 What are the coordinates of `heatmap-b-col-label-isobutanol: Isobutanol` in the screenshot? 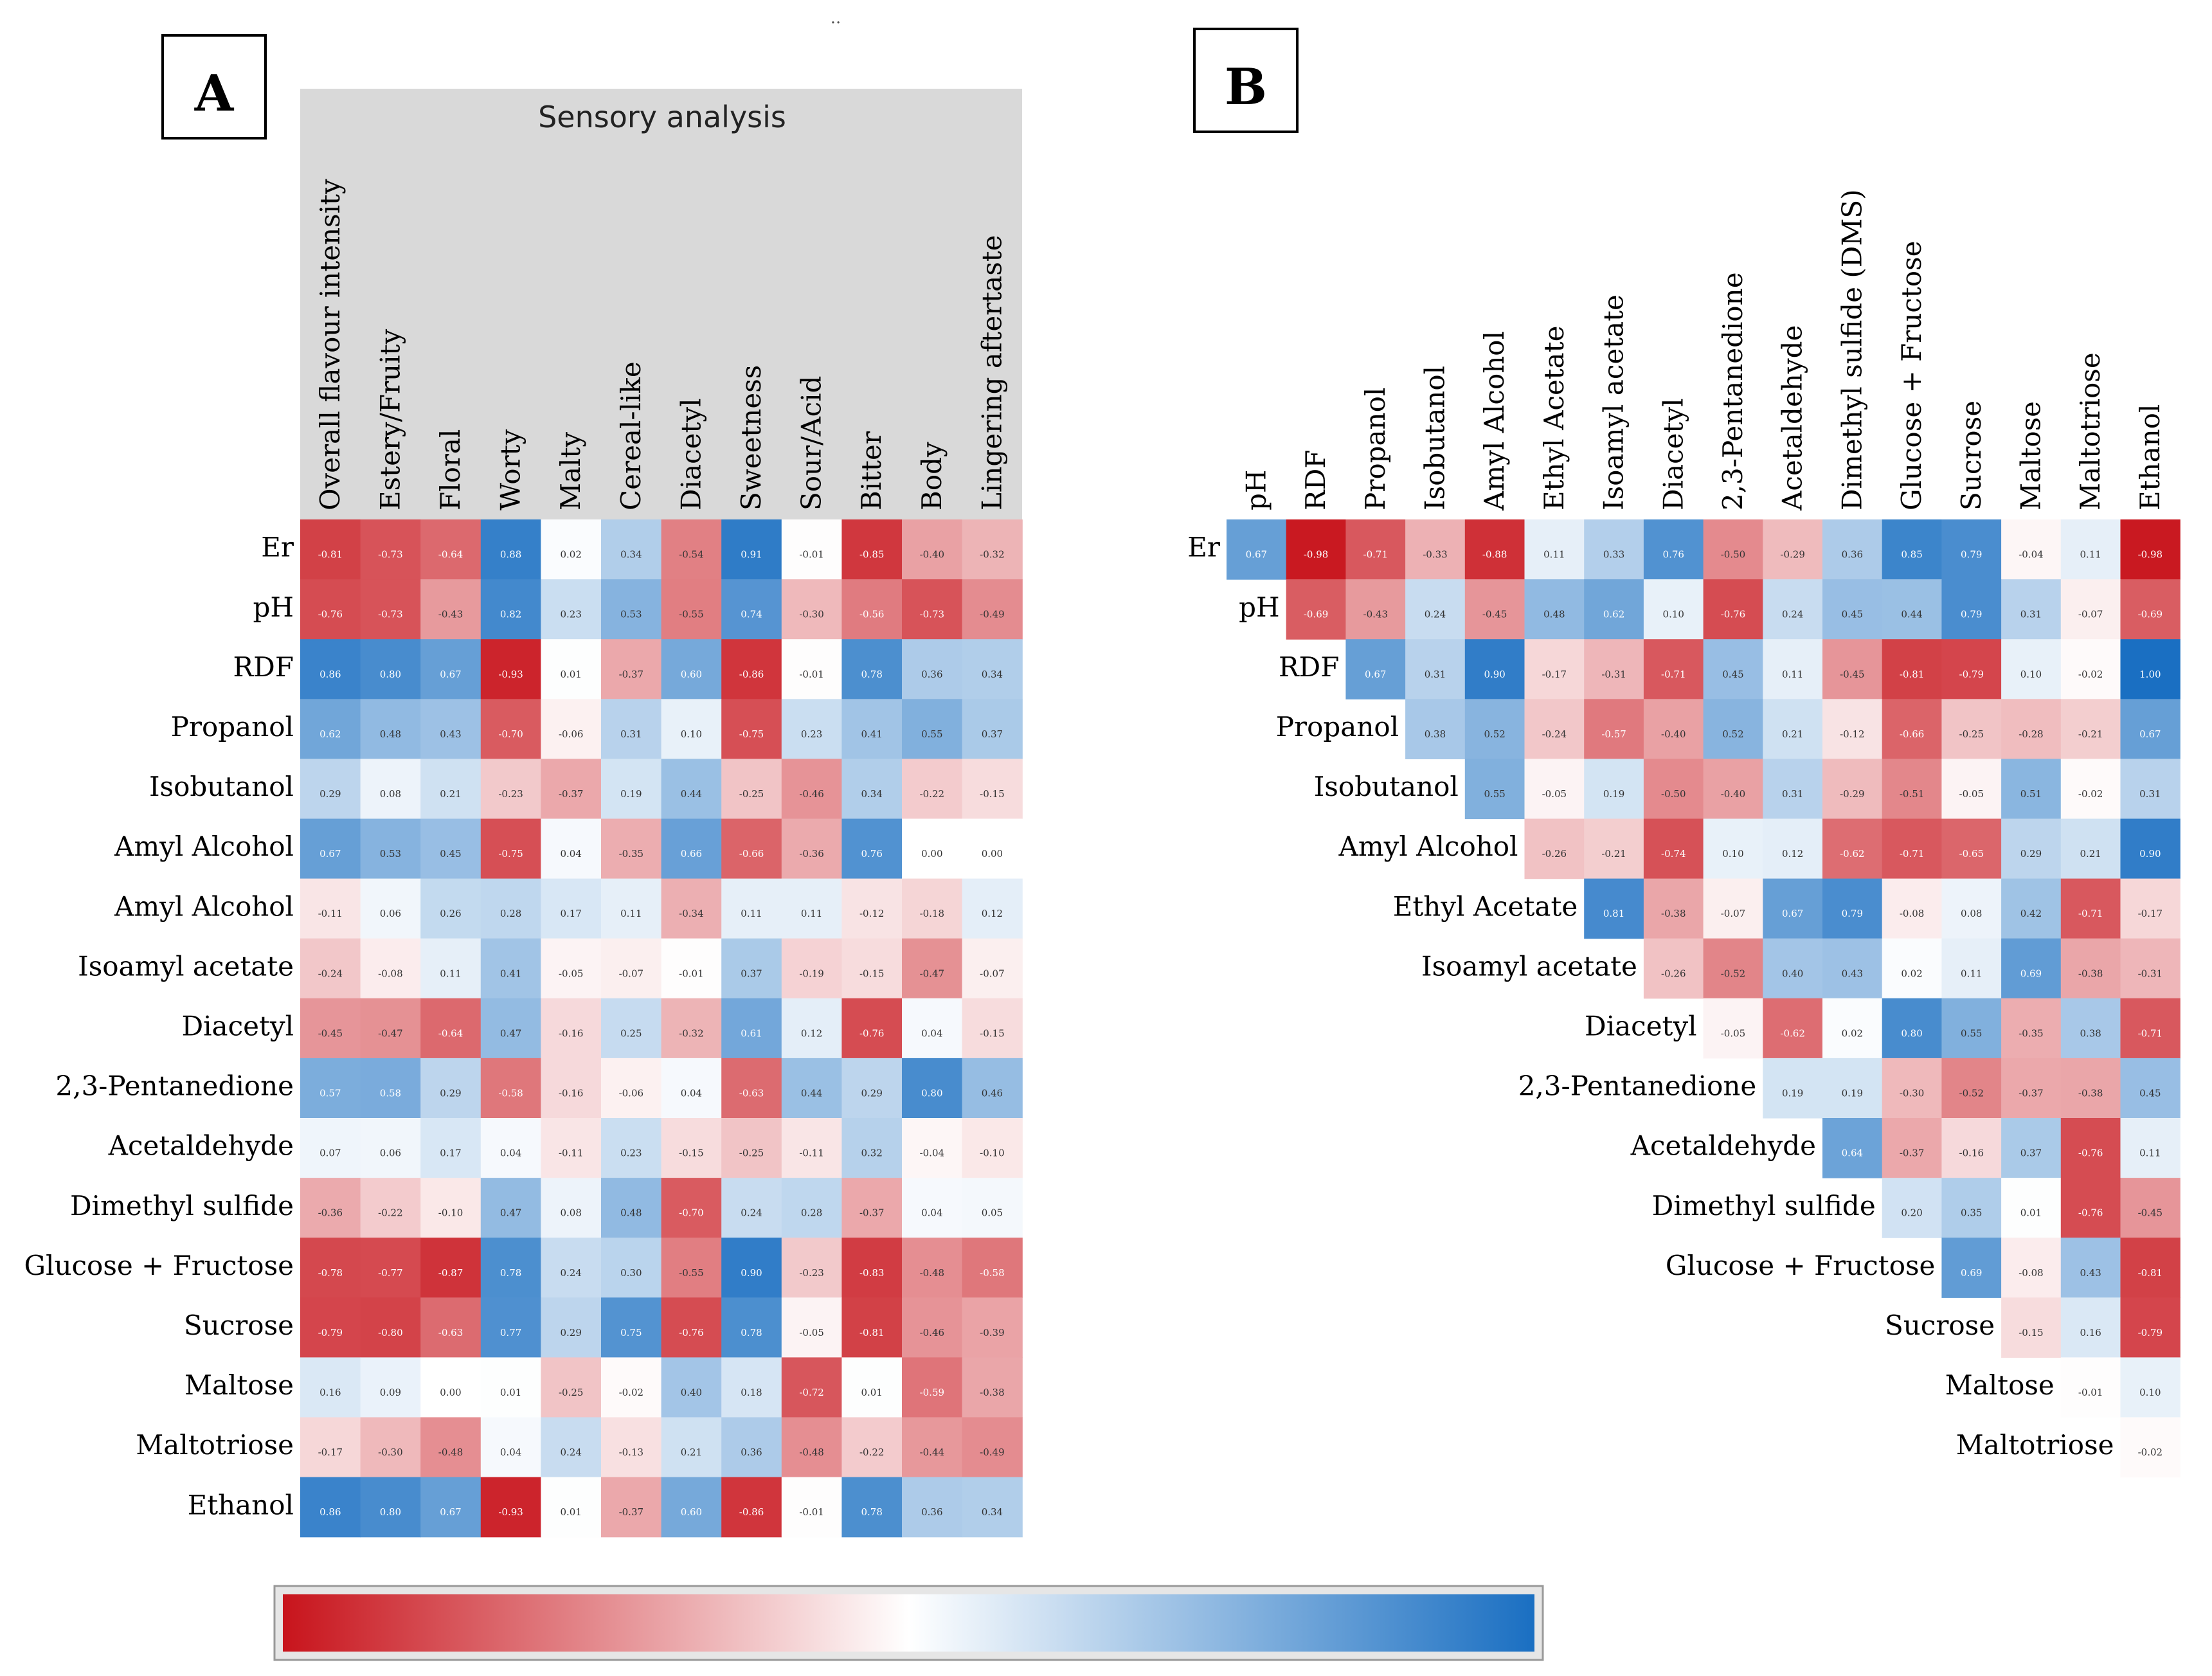 It's located at (1435, 438).